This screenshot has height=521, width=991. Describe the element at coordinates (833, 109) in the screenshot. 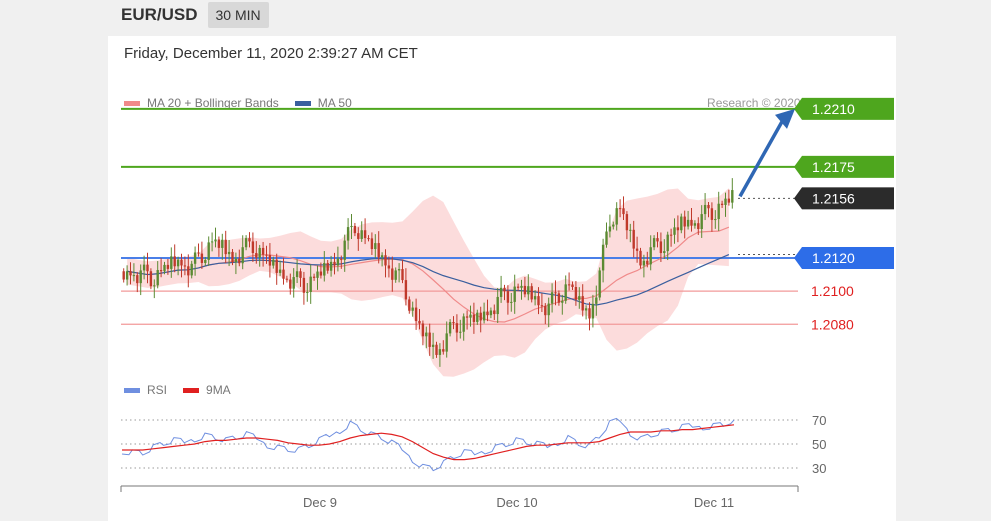

I see `resistance-label-1.2210: 1.2210` at that location.